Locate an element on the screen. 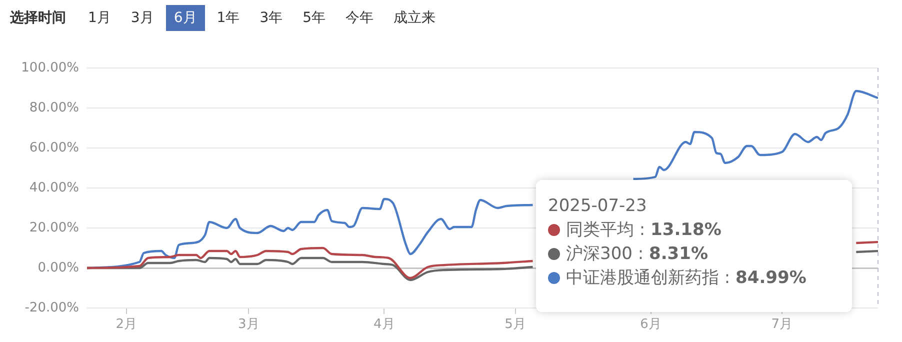 This screenshot has width=902, height=342. x-tick-label: 3月 is located at coordinates (249, 324).